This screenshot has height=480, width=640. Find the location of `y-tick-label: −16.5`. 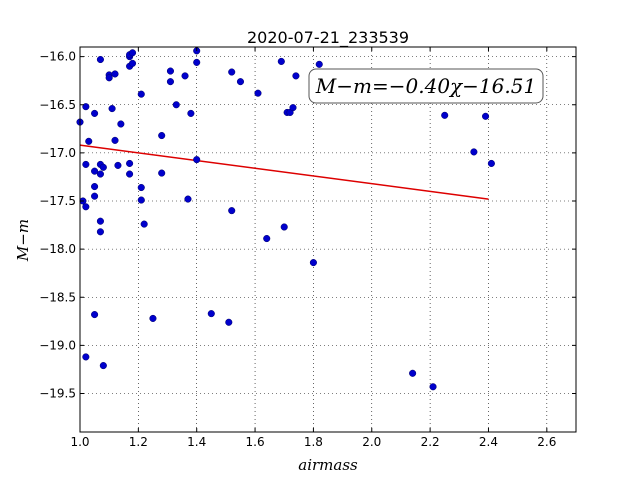

y-tick-label: −16.5 is located at coordinates (57, 105).